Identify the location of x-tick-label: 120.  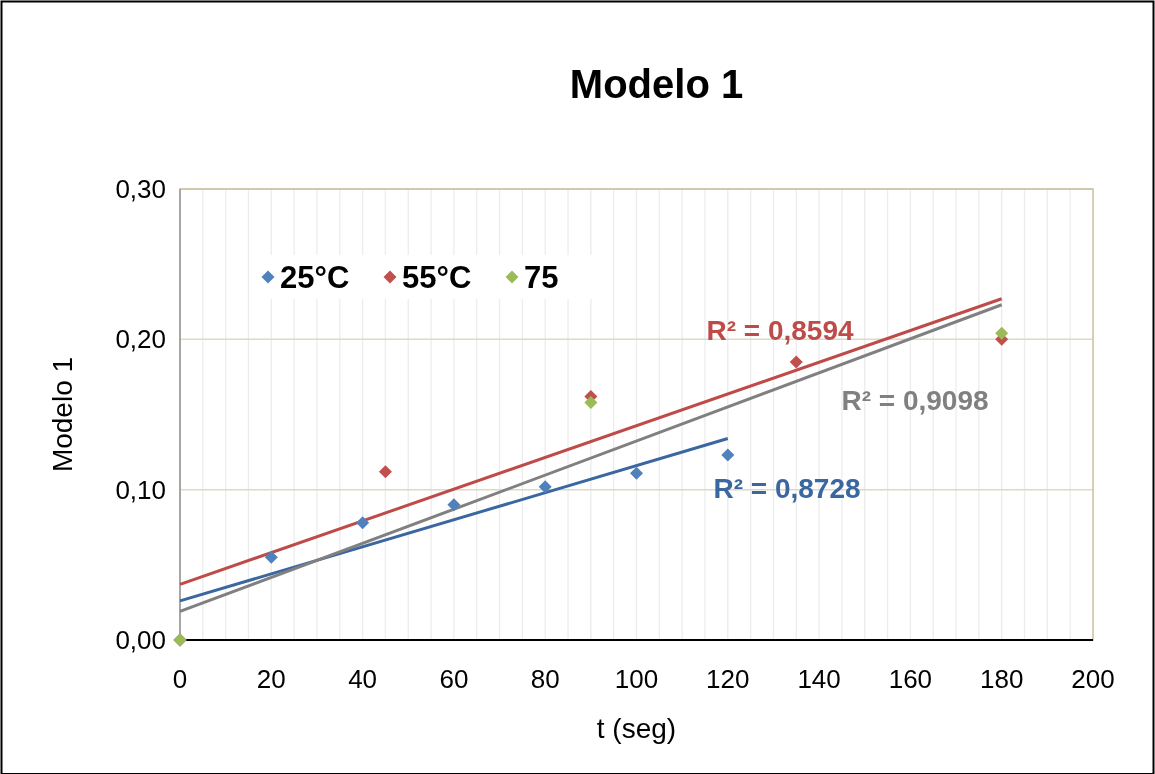
(728, 679).